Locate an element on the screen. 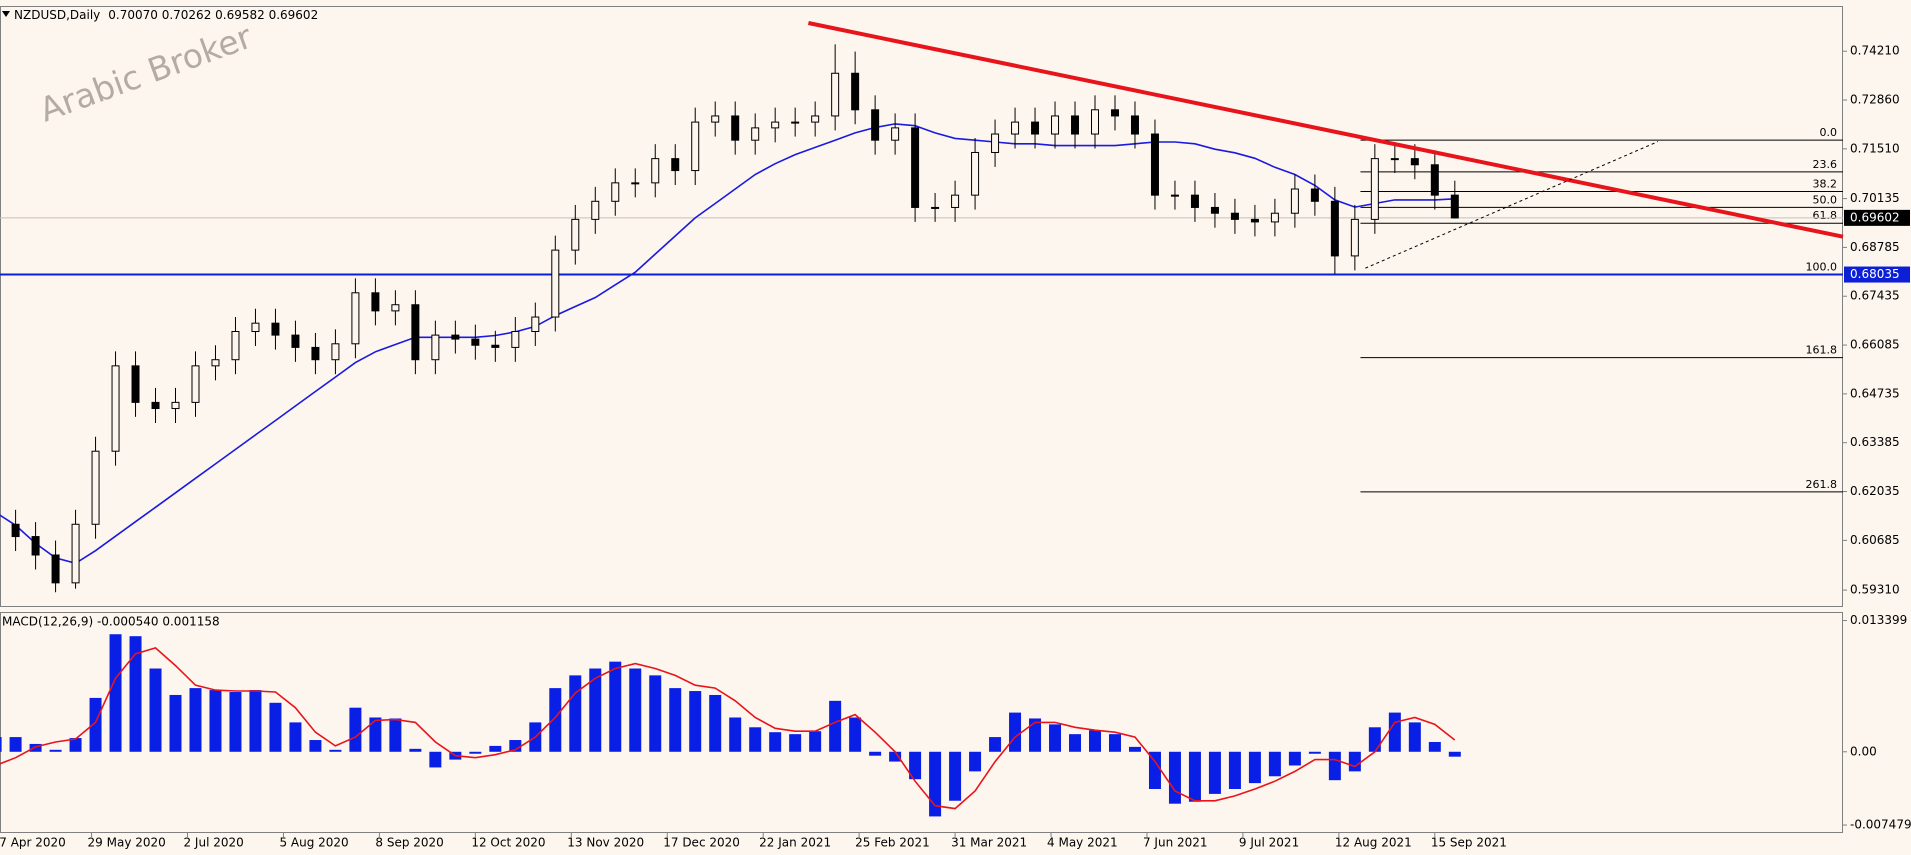  y-tick-label: 0.74210 is located at coordinates (1875, 51).